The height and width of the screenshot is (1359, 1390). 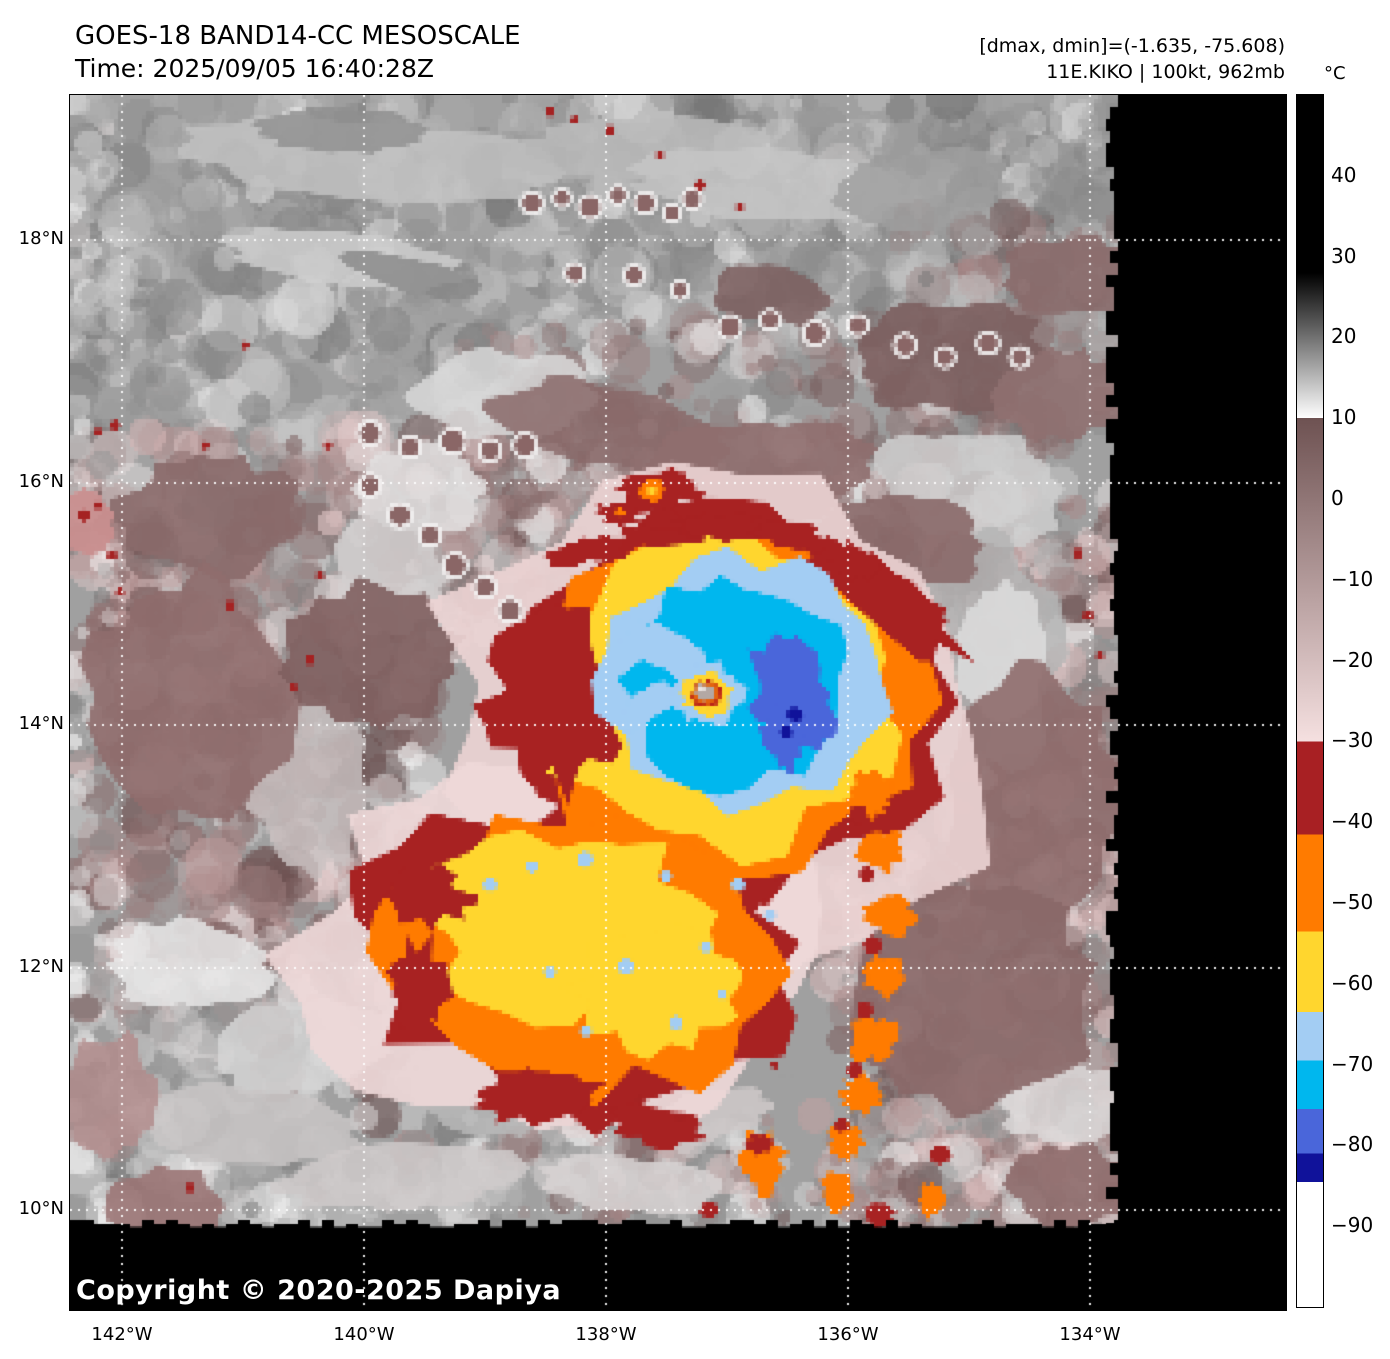 I want to click on copyright-label: Copyright © 2020-2025 Dapiya, so click(x=319, y=1290).